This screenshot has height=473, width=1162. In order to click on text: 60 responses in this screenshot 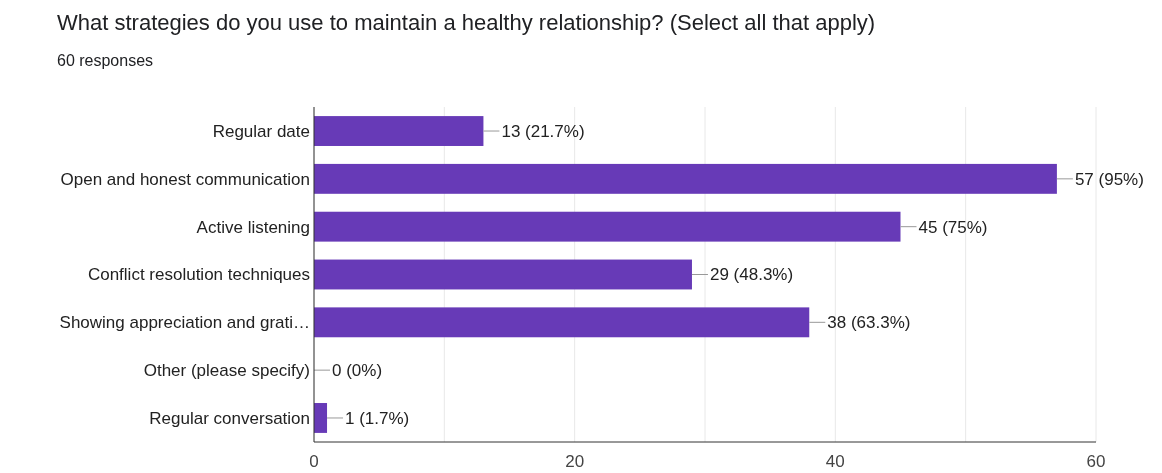, I will do `click(105, 60)`.